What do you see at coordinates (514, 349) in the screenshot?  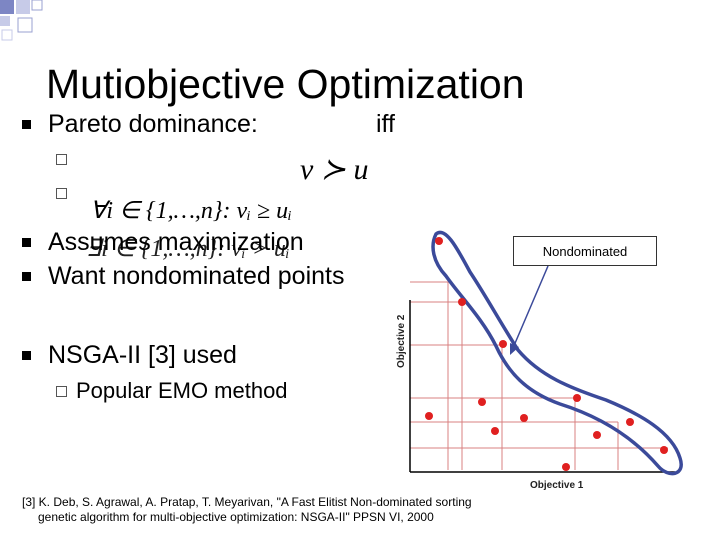 I see `callout-arrowhead` at bounding box center [514, 349].